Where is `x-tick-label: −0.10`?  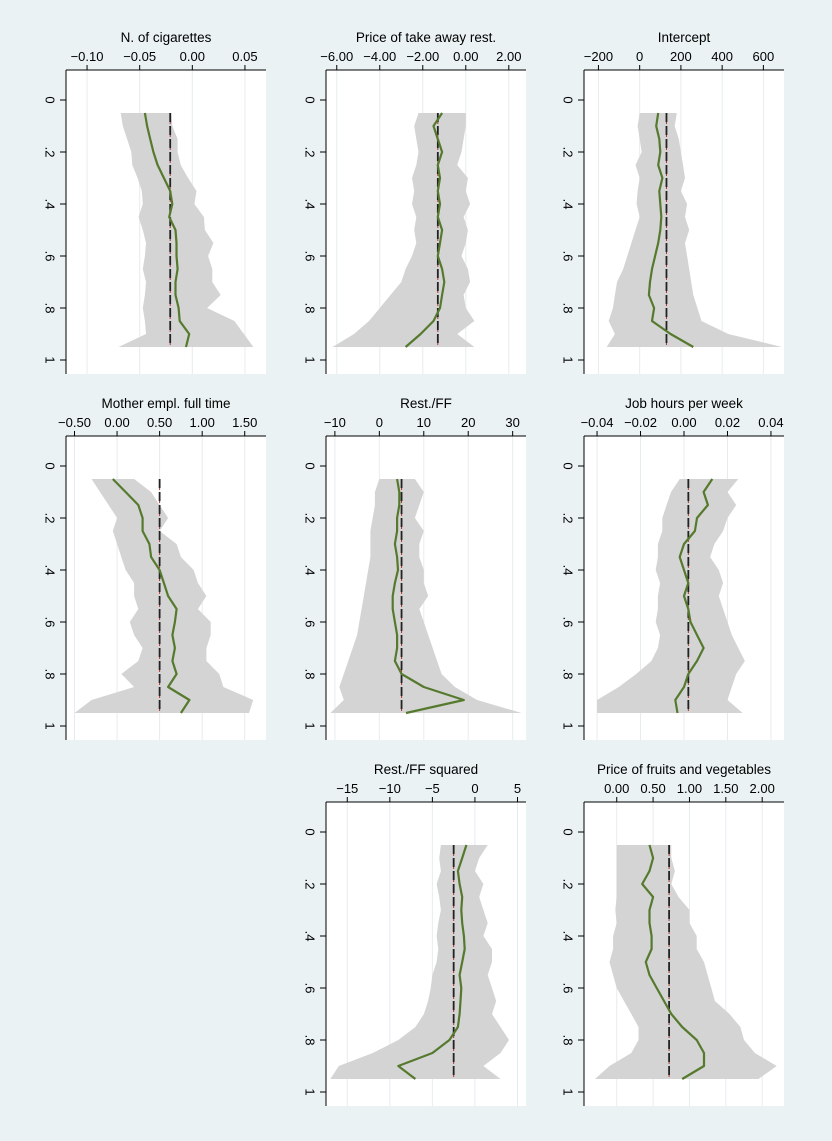
x-tick-label: −0.10 is located at coordinates (87, 56).